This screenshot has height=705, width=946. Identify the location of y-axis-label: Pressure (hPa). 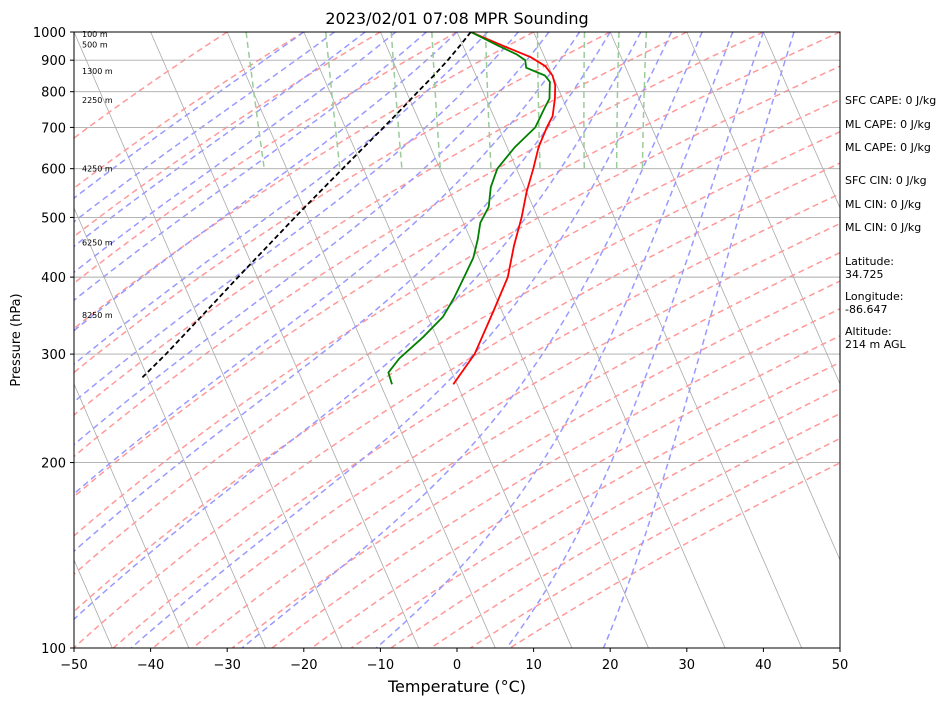
(16, 339).